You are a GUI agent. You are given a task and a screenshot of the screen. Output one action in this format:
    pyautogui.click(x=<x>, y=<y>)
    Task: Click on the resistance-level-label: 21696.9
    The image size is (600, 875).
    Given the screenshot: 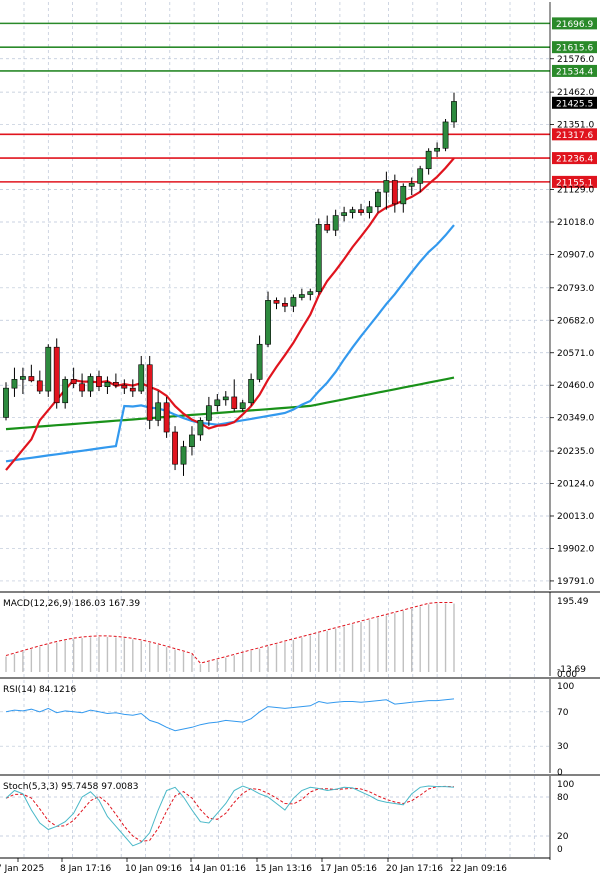 What is the action you would take?
    pyautogui.click(x=574, y=25)
    